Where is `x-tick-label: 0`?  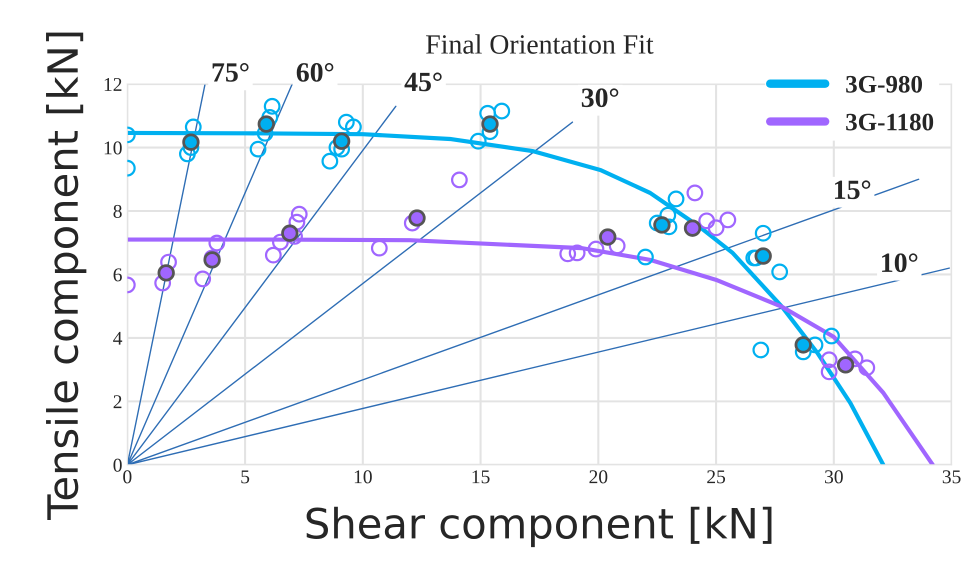
x-tick-label: 0 is located at coordinates (127, 477).